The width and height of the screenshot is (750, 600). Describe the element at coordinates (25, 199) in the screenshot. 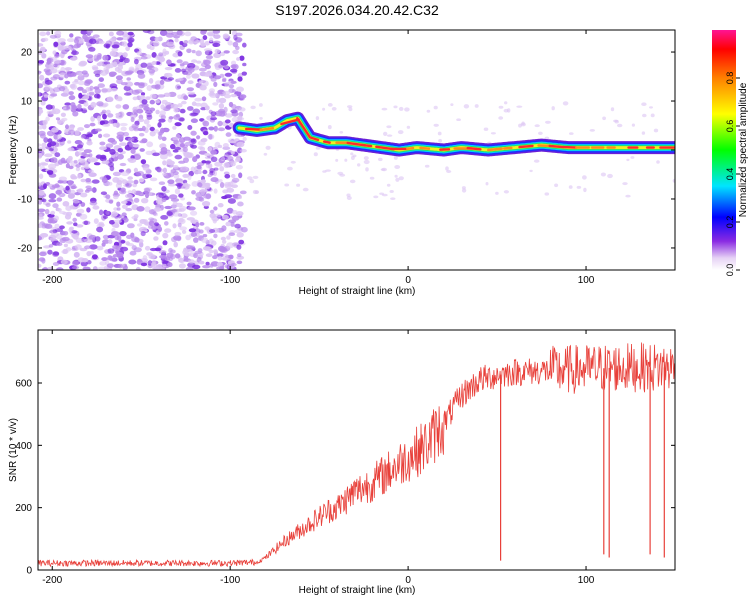

I see `y-tick-label: -10` at that location.